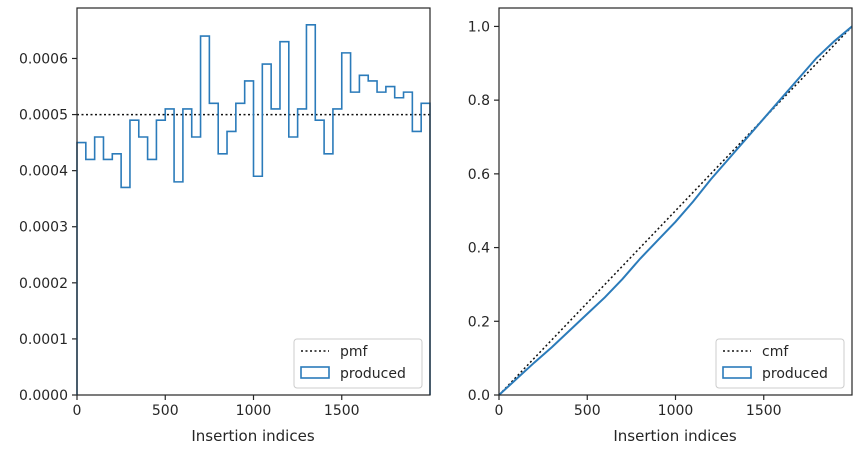 Image resolution: width=861 pixels, height=457 pixels. Describe the element at coordinates (479, 322) in the screenshot. I see `right-y-tick-label: 0.2` at that location.